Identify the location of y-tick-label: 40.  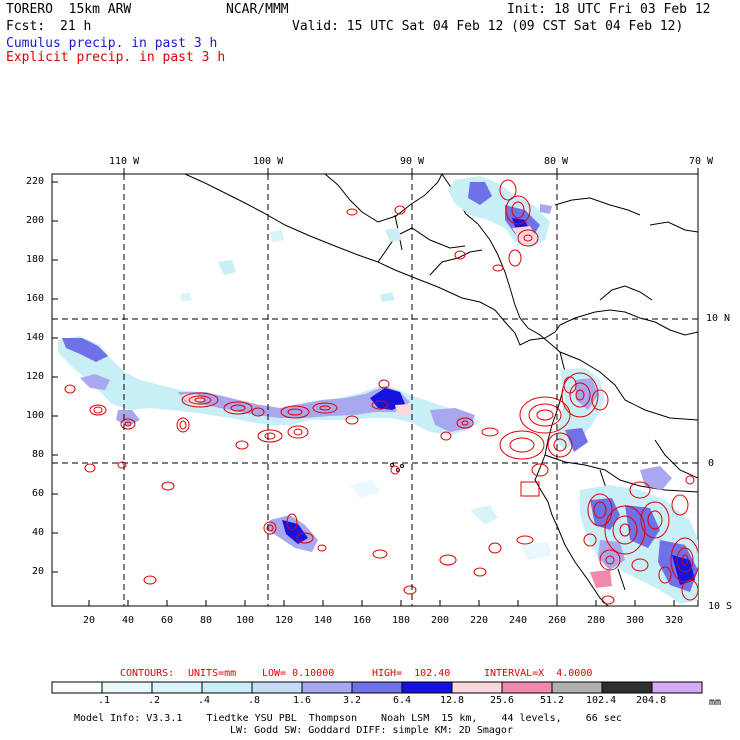
(38, 532).